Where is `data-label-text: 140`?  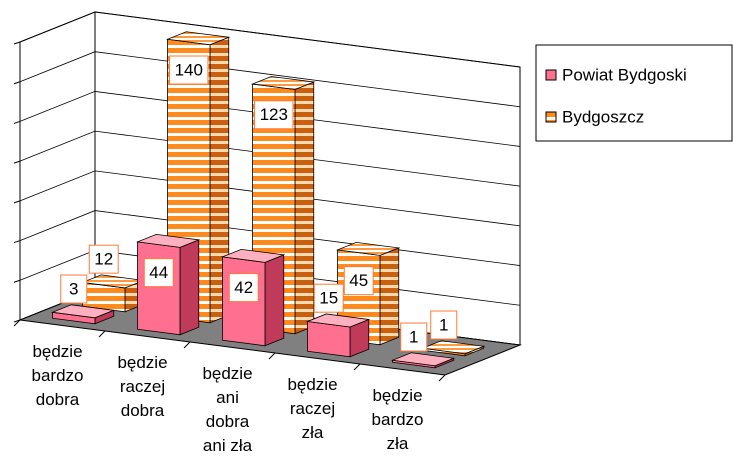
data-label-text: 140 is located at coordinates (189, 69).